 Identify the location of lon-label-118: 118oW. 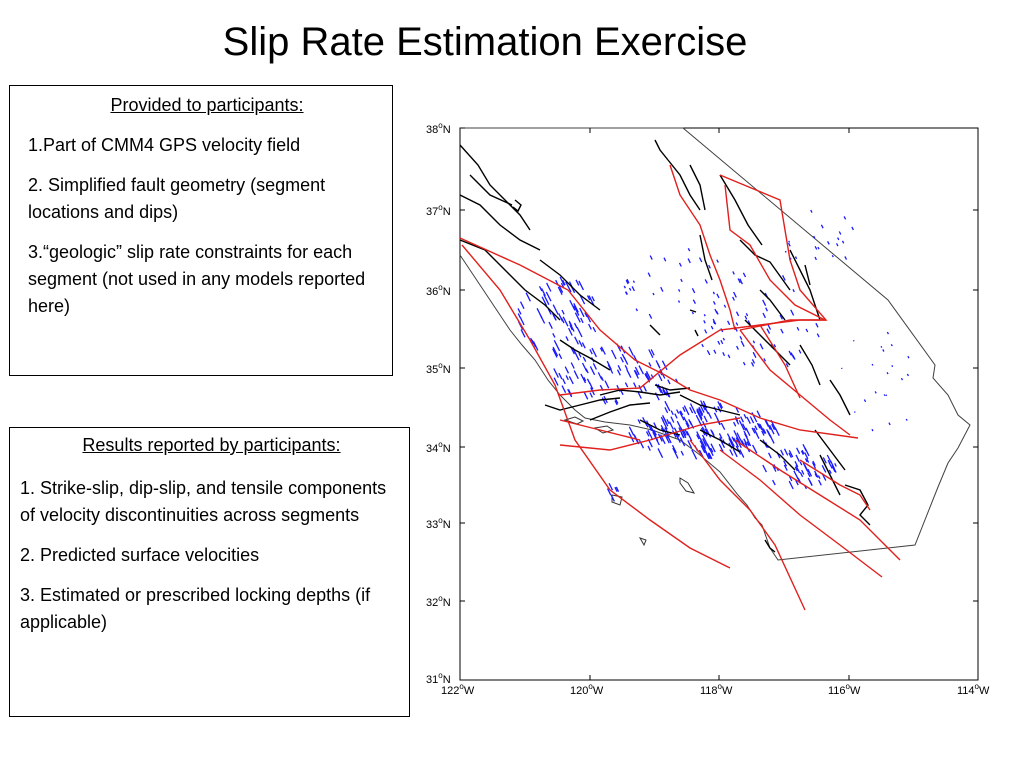
(716, 689).